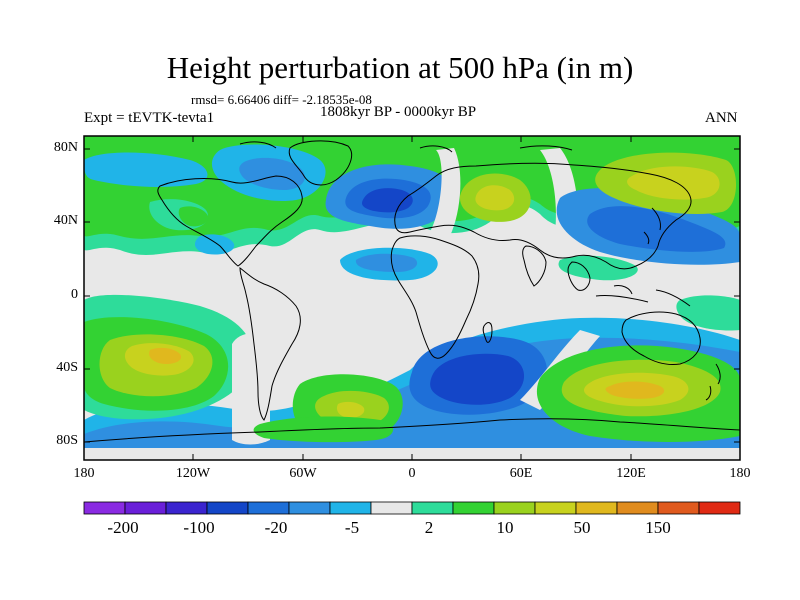  Describe the element at coordinates (303, 473) in the screenshot. I see `lon-tick-label: 60W` at that location.